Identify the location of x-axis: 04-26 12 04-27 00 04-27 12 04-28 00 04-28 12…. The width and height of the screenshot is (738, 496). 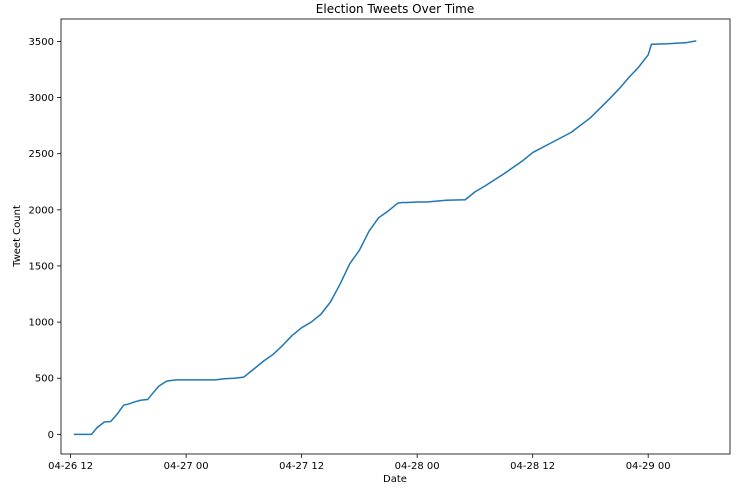
(359, 463).